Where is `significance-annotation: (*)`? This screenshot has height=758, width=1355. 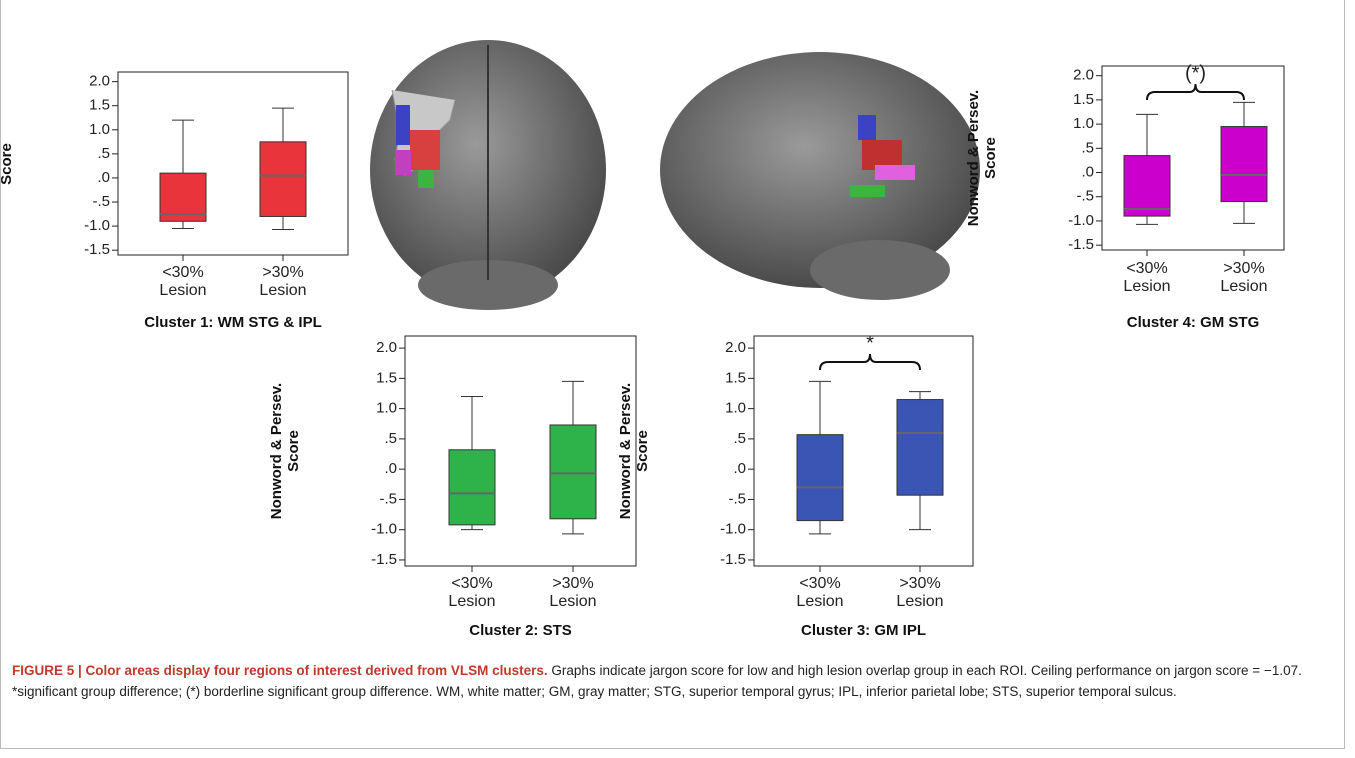 significance-annotation: (*) is located at coordinates (1195, 73).